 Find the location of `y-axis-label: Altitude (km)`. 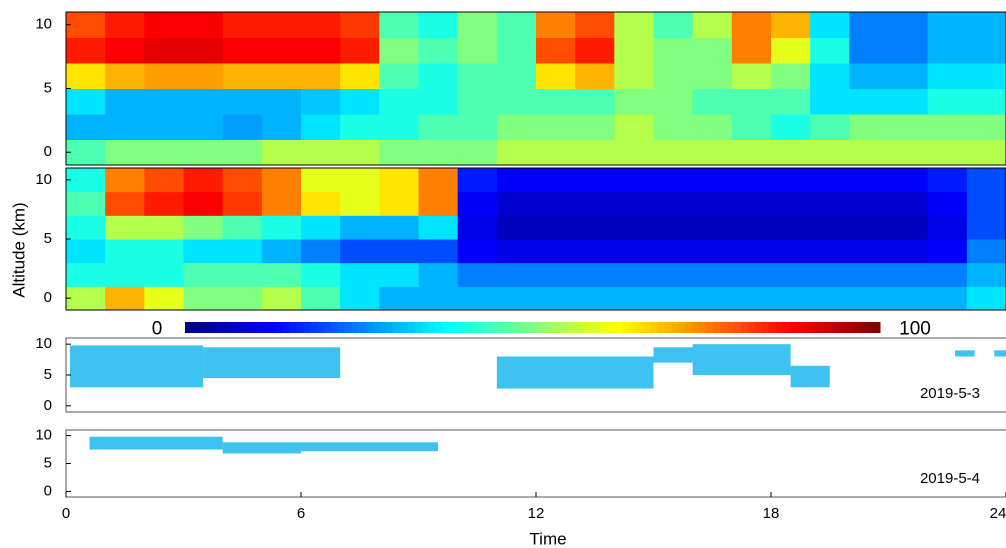

y-axis-label: Altitude (km) is located at coordinates (18, 249).